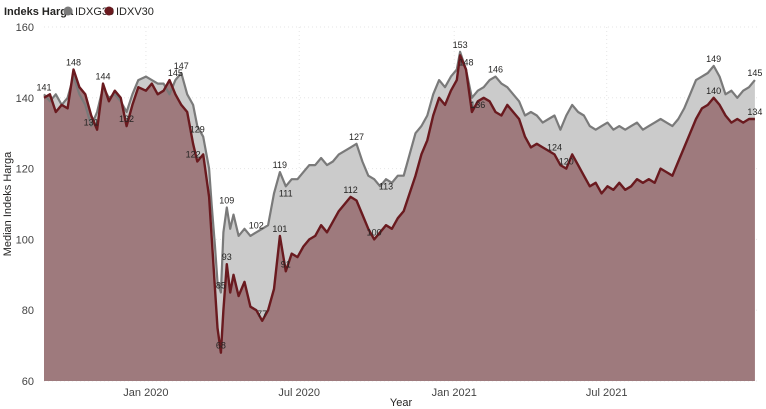 The image size is (766, 409). Describe the element at coordinates (25, 205) in the screenshot. I see `y-axis-ticks: 60 80 100 120 140 160` at that location.